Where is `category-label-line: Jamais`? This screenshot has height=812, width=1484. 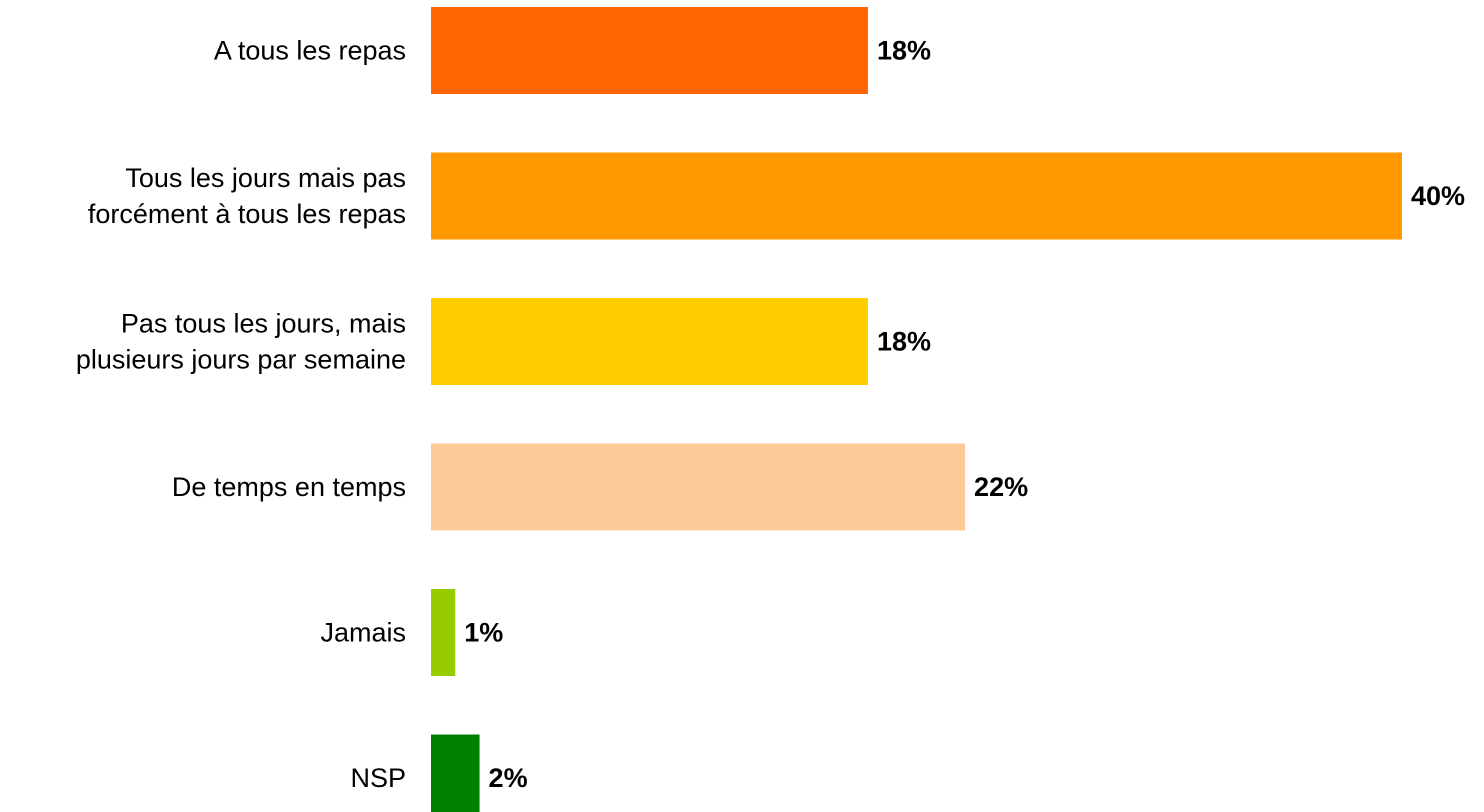
category-label-line: Jamais is located at coordinates (363, 633).